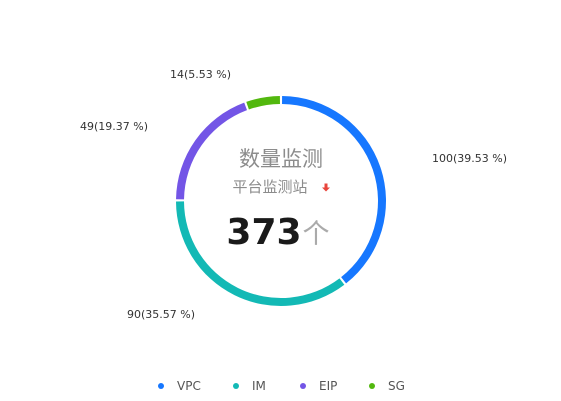 The width and height of the screenshot is (561, 401). What do you see at coordinates (334, 190) in the screenshot?
I see `slice-vpc` at bounding box center [334, 190].